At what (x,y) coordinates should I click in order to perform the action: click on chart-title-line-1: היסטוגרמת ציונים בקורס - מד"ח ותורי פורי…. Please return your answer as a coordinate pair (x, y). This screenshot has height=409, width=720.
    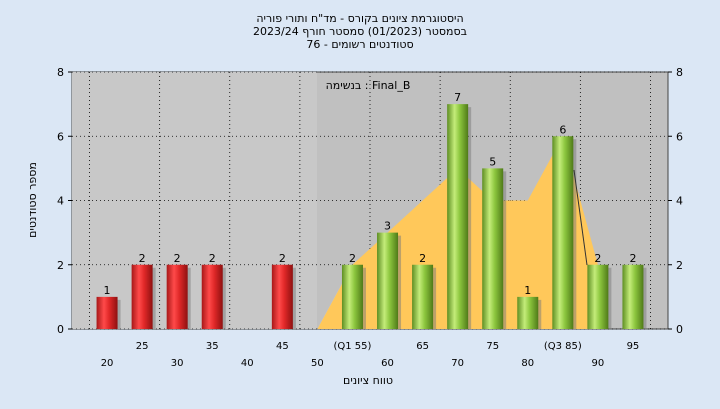
    Looking at the image, I should click on (359, 18).